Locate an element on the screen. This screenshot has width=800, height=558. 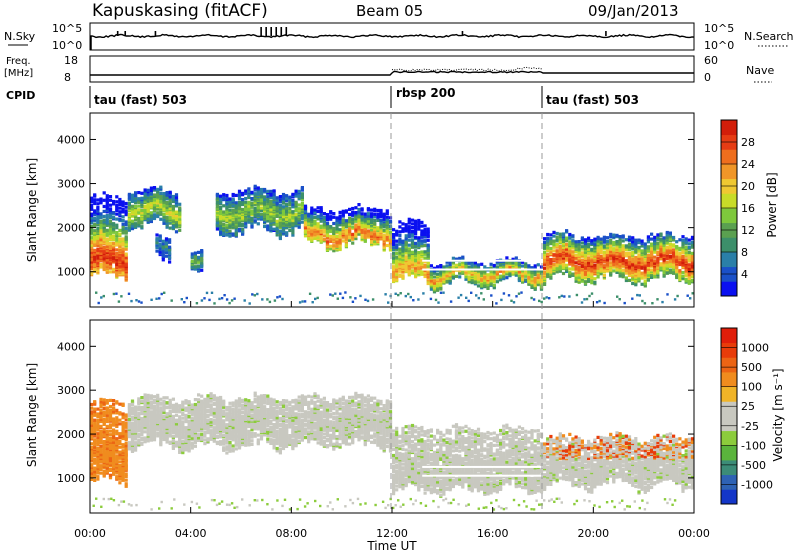
freq-label-2: [MHz] is located at coordinates (18, 73).